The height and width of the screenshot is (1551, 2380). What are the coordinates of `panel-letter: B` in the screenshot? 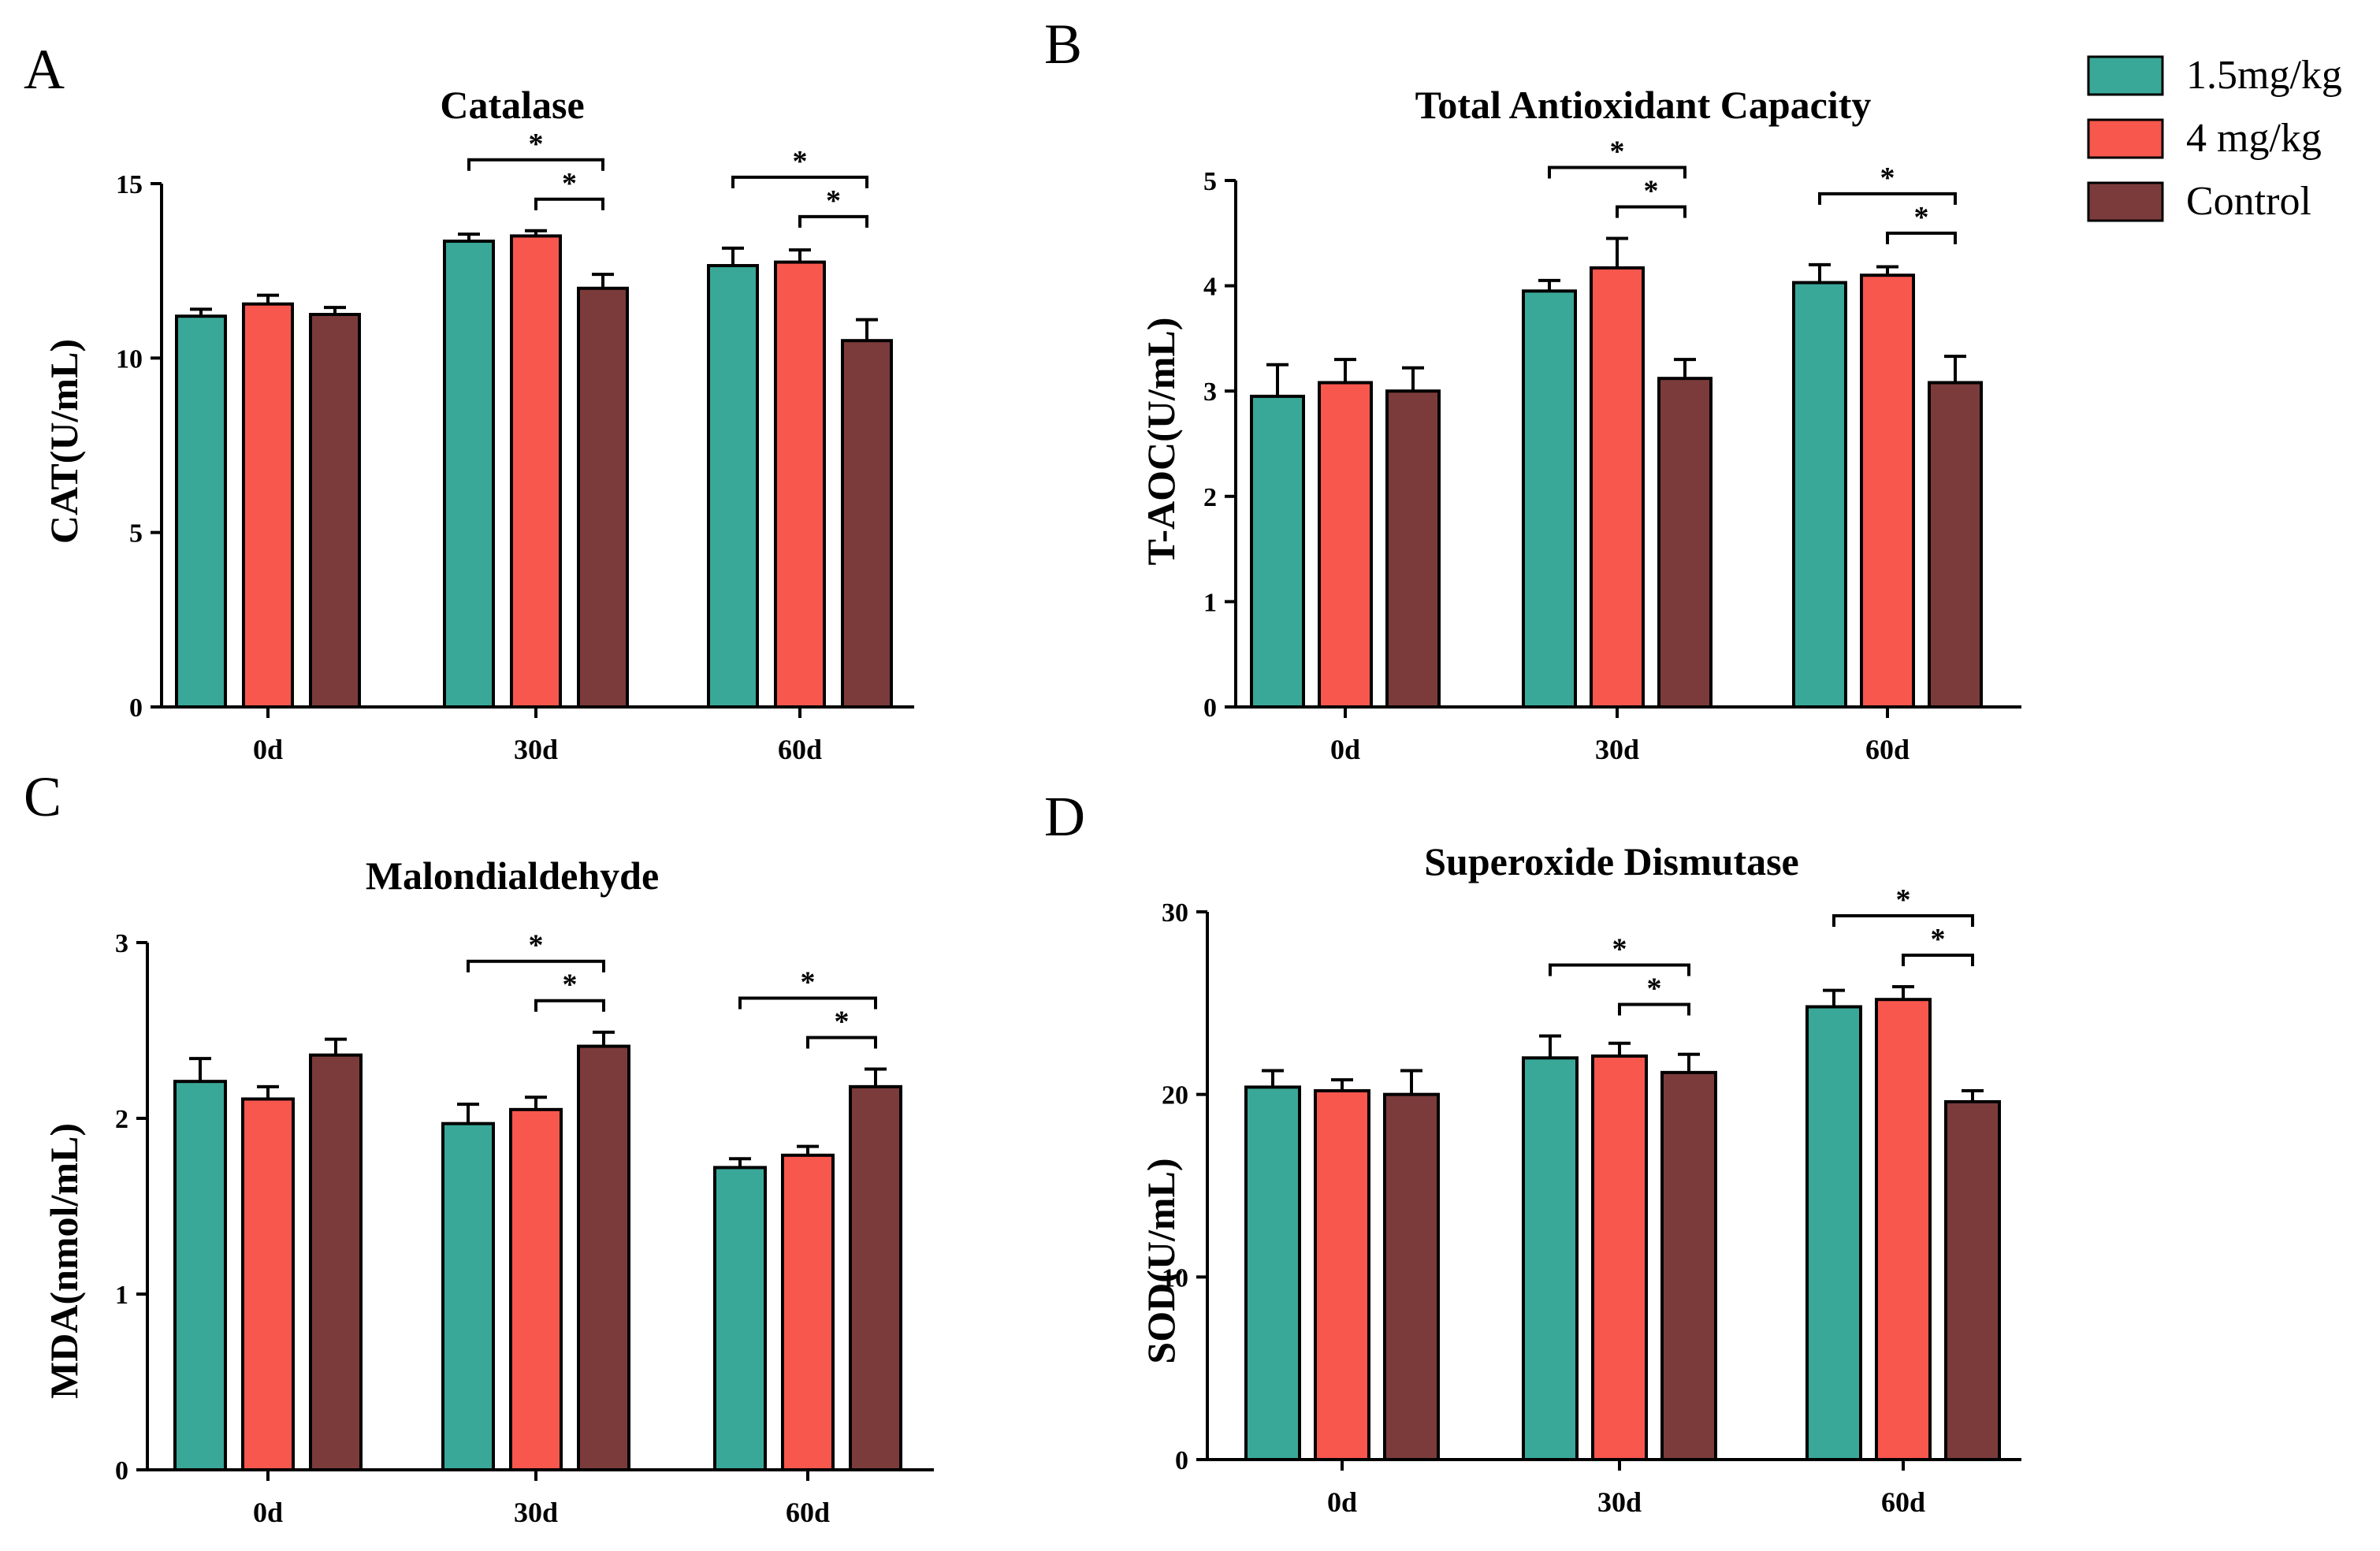 It's located at (1063, 44).